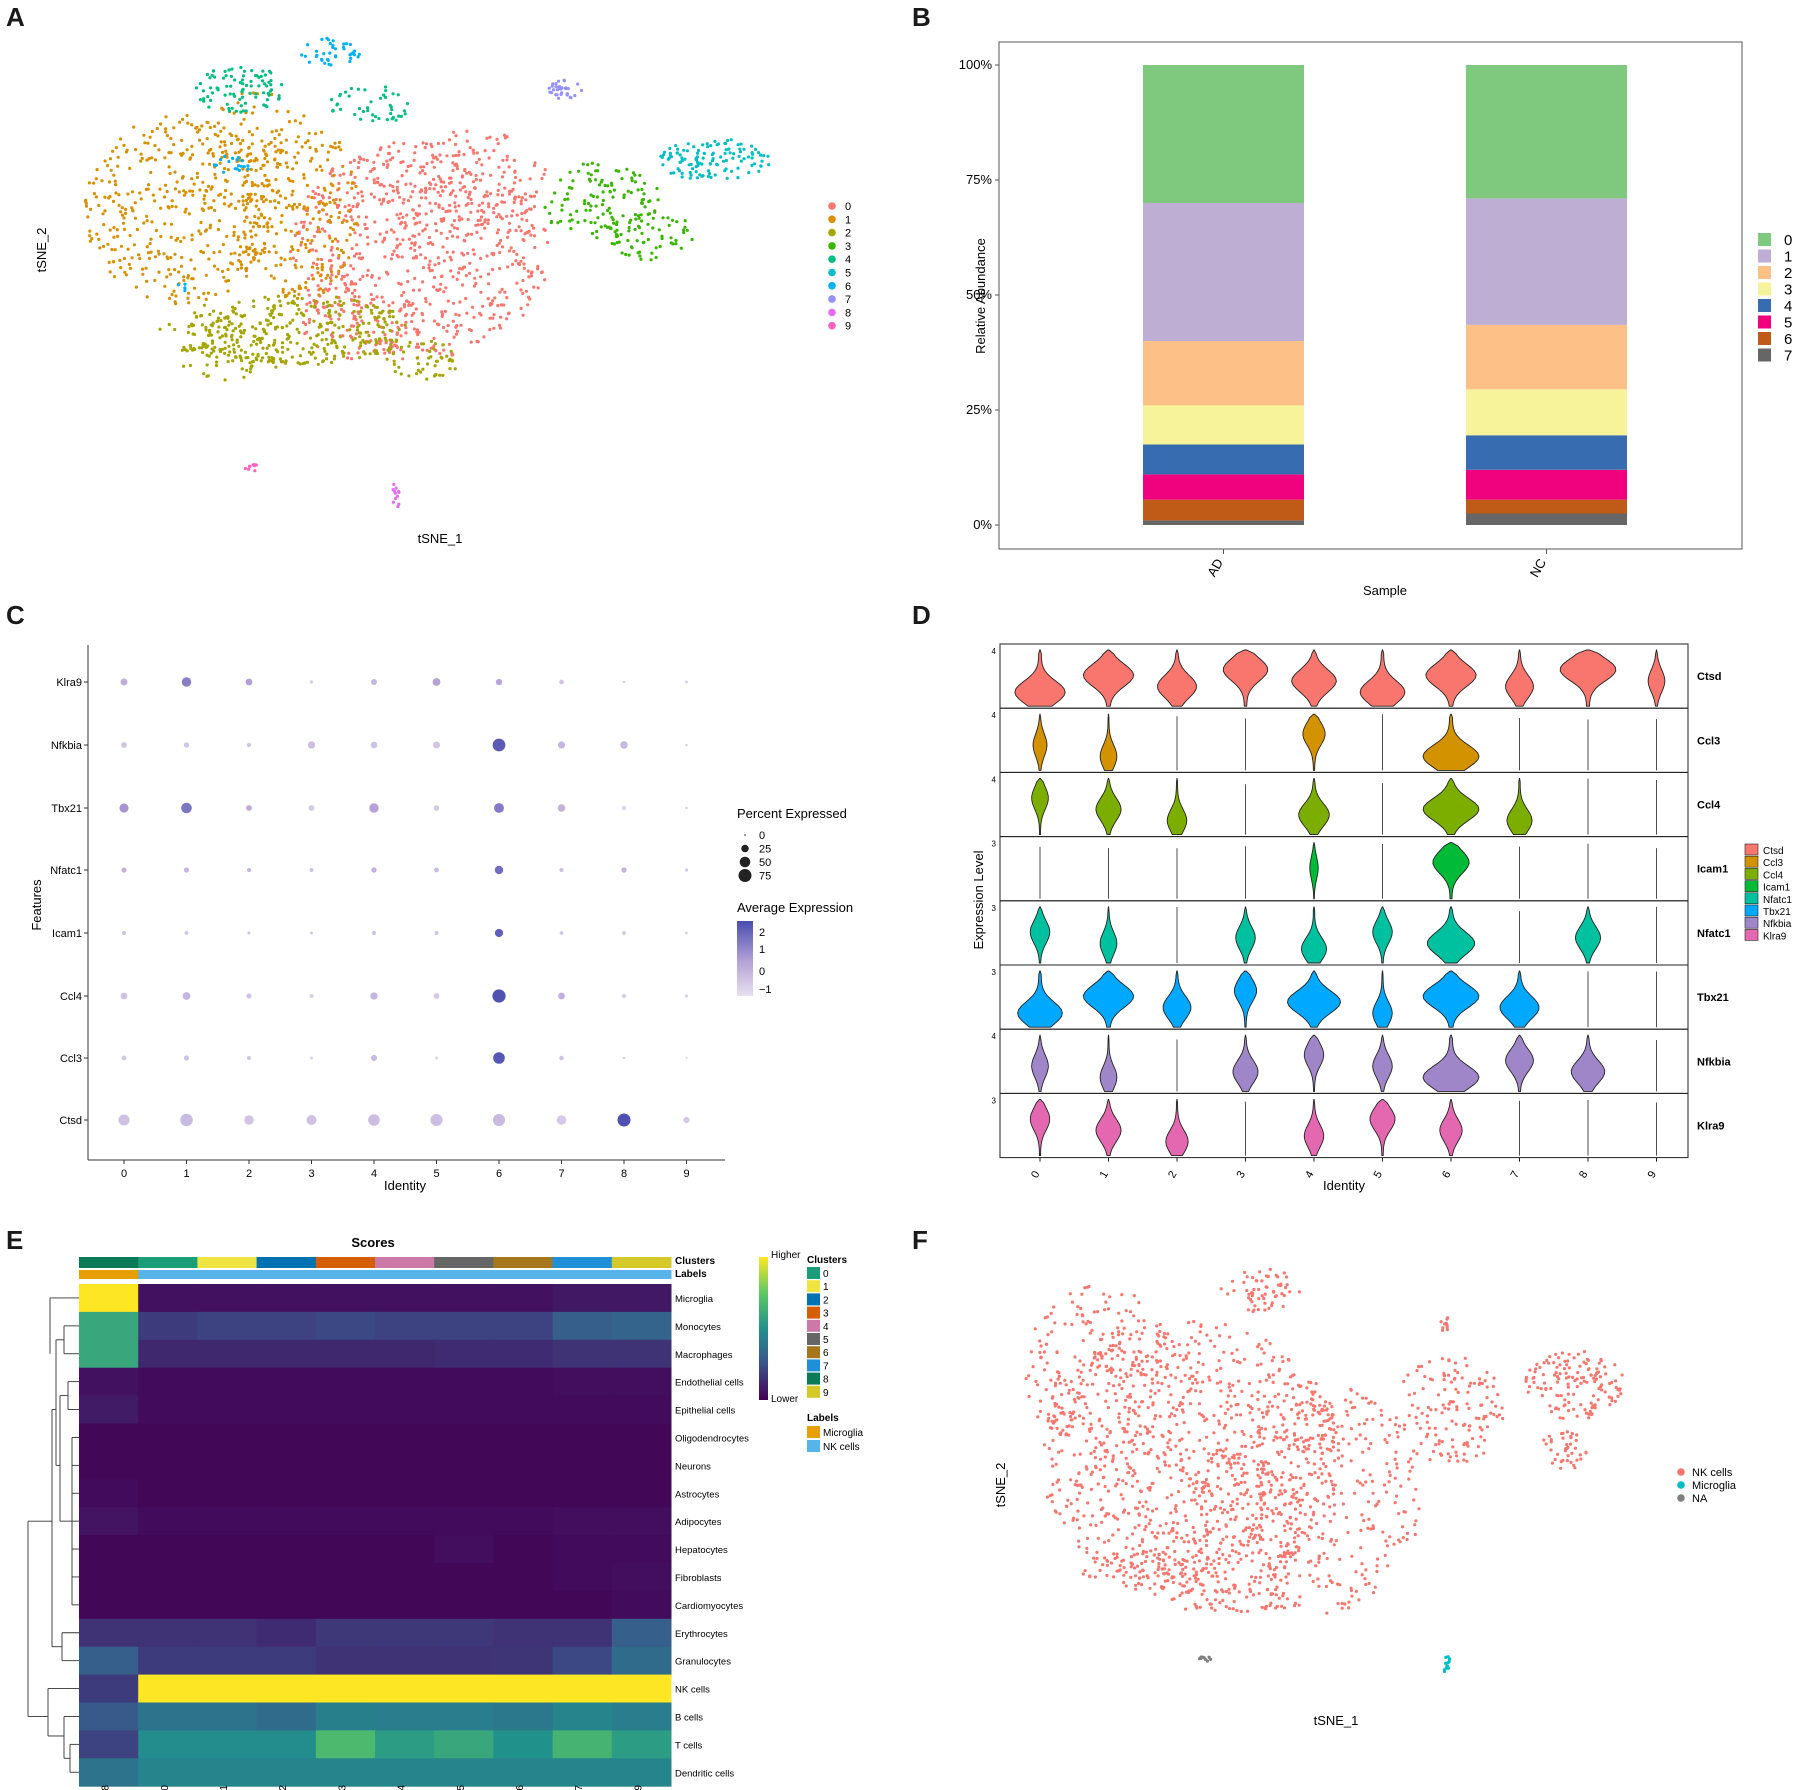 This screenshot has height=1790, width=1799. I want to click on row-Neurons: Neurons, so click(693, 1466).